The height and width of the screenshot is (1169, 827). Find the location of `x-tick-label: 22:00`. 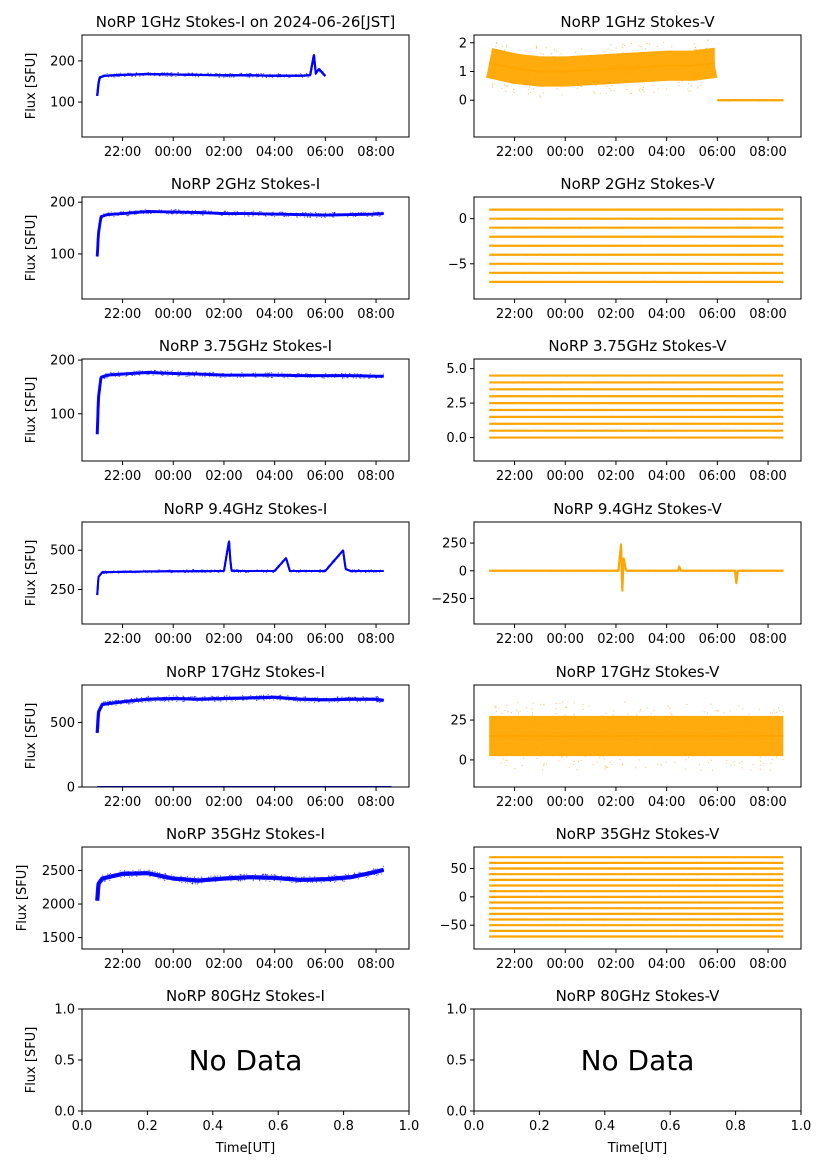

x-tick-label: 22:00 is located at coordinates (514, 639).